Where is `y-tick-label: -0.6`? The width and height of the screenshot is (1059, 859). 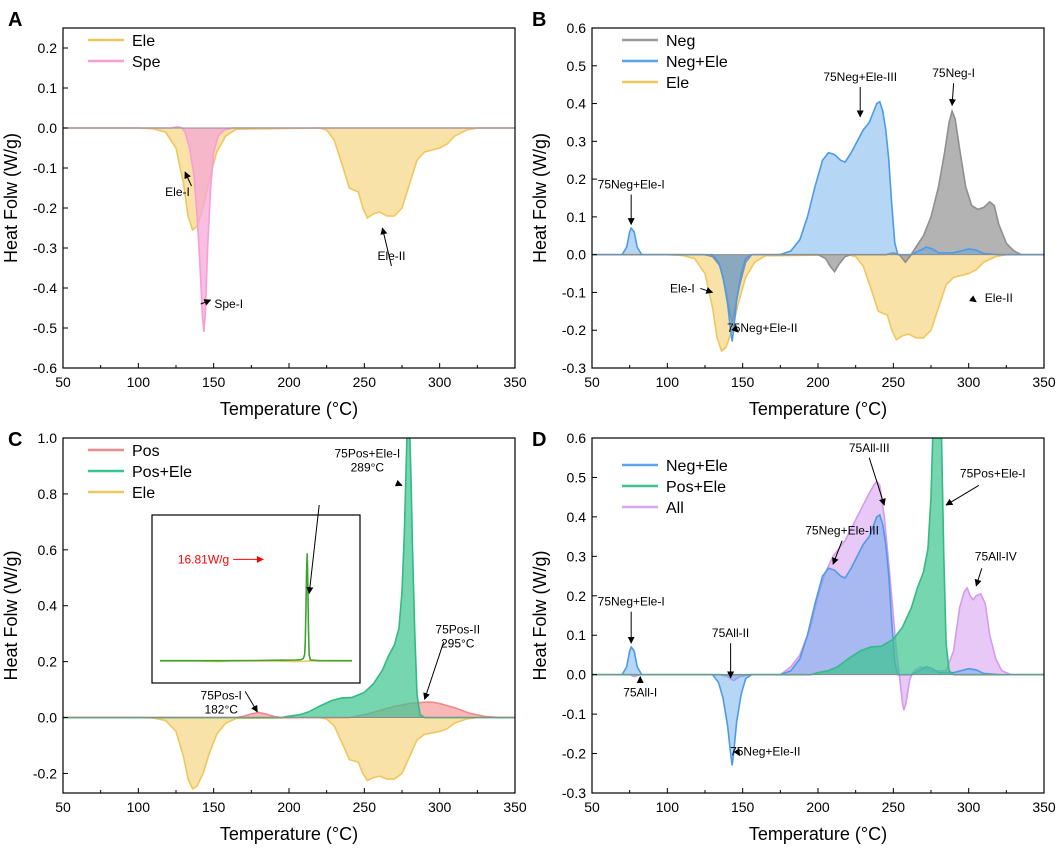
y-tick-label: -0.6 is located at coordinates (45, 368).